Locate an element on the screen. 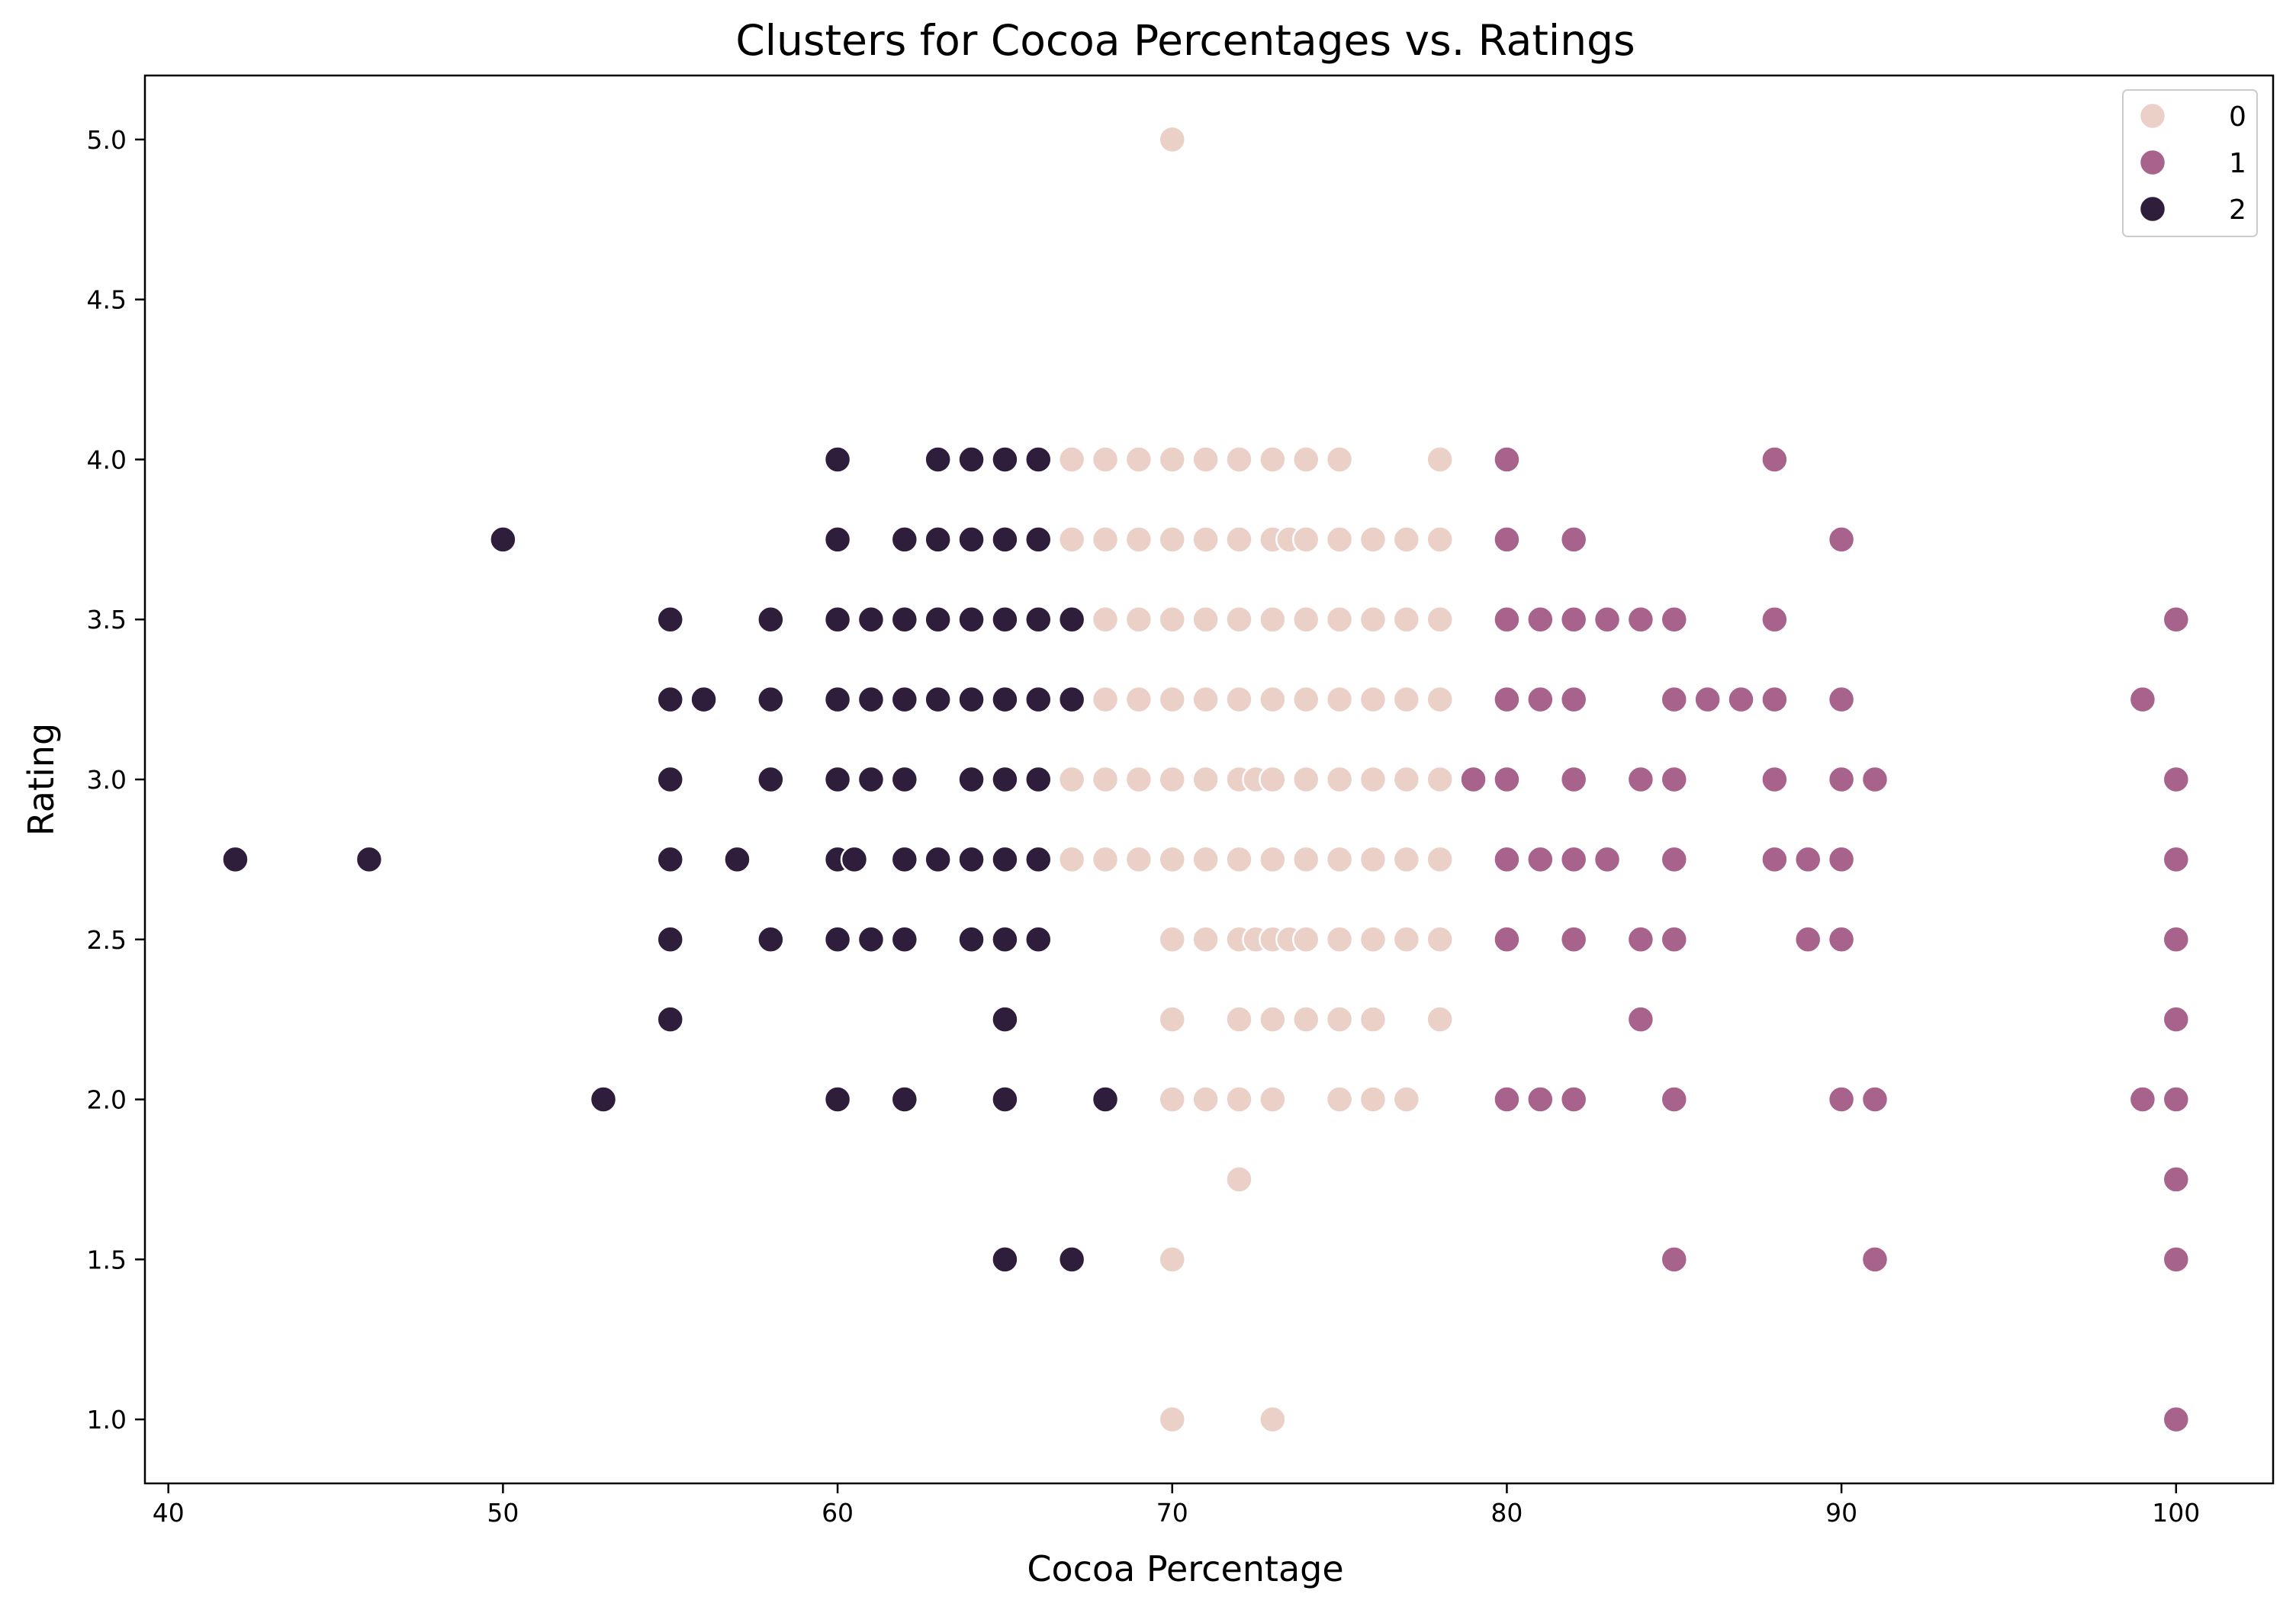 This screenshot has height=1610, width=2296. y-tick-label: 4.0 is located at coordinates (107, 459).